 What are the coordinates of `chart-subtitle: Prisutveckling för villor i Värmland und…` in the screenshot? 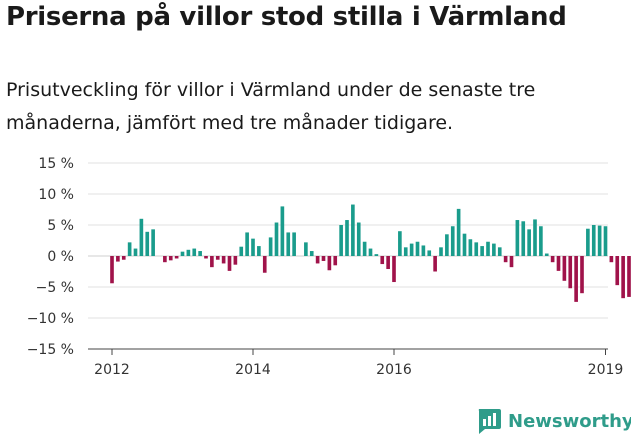 It's located at (271, 106).